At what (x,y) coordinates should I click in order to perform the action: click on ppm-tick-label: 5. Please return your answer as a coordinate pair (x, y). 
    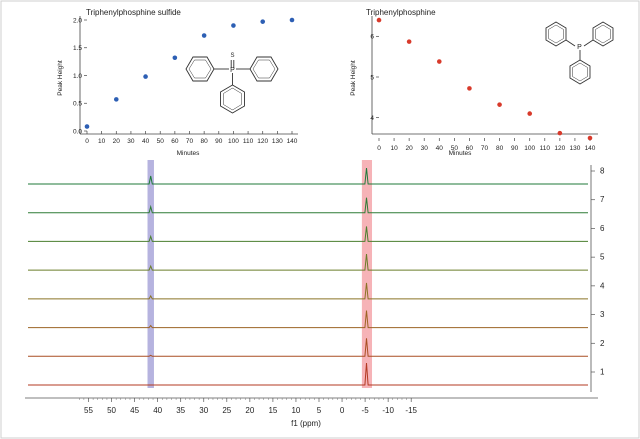
    Looking at the image, I should click on (319, 410).